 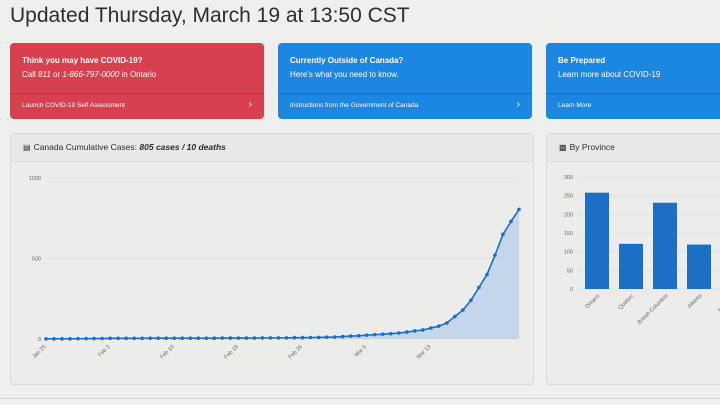 What do you see at coordinates (568, 178) in the screenshot?
I see `y-tick-label: 300` at bounding box center [568, 178].